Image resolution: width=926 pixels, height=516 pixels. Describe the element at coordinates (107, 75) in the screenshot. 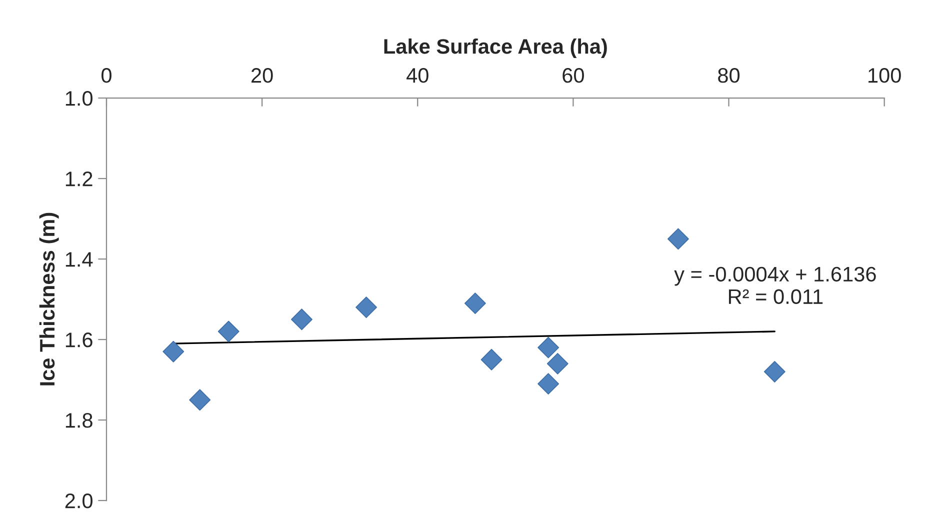

I see `x-tick-label: 0` at that location.